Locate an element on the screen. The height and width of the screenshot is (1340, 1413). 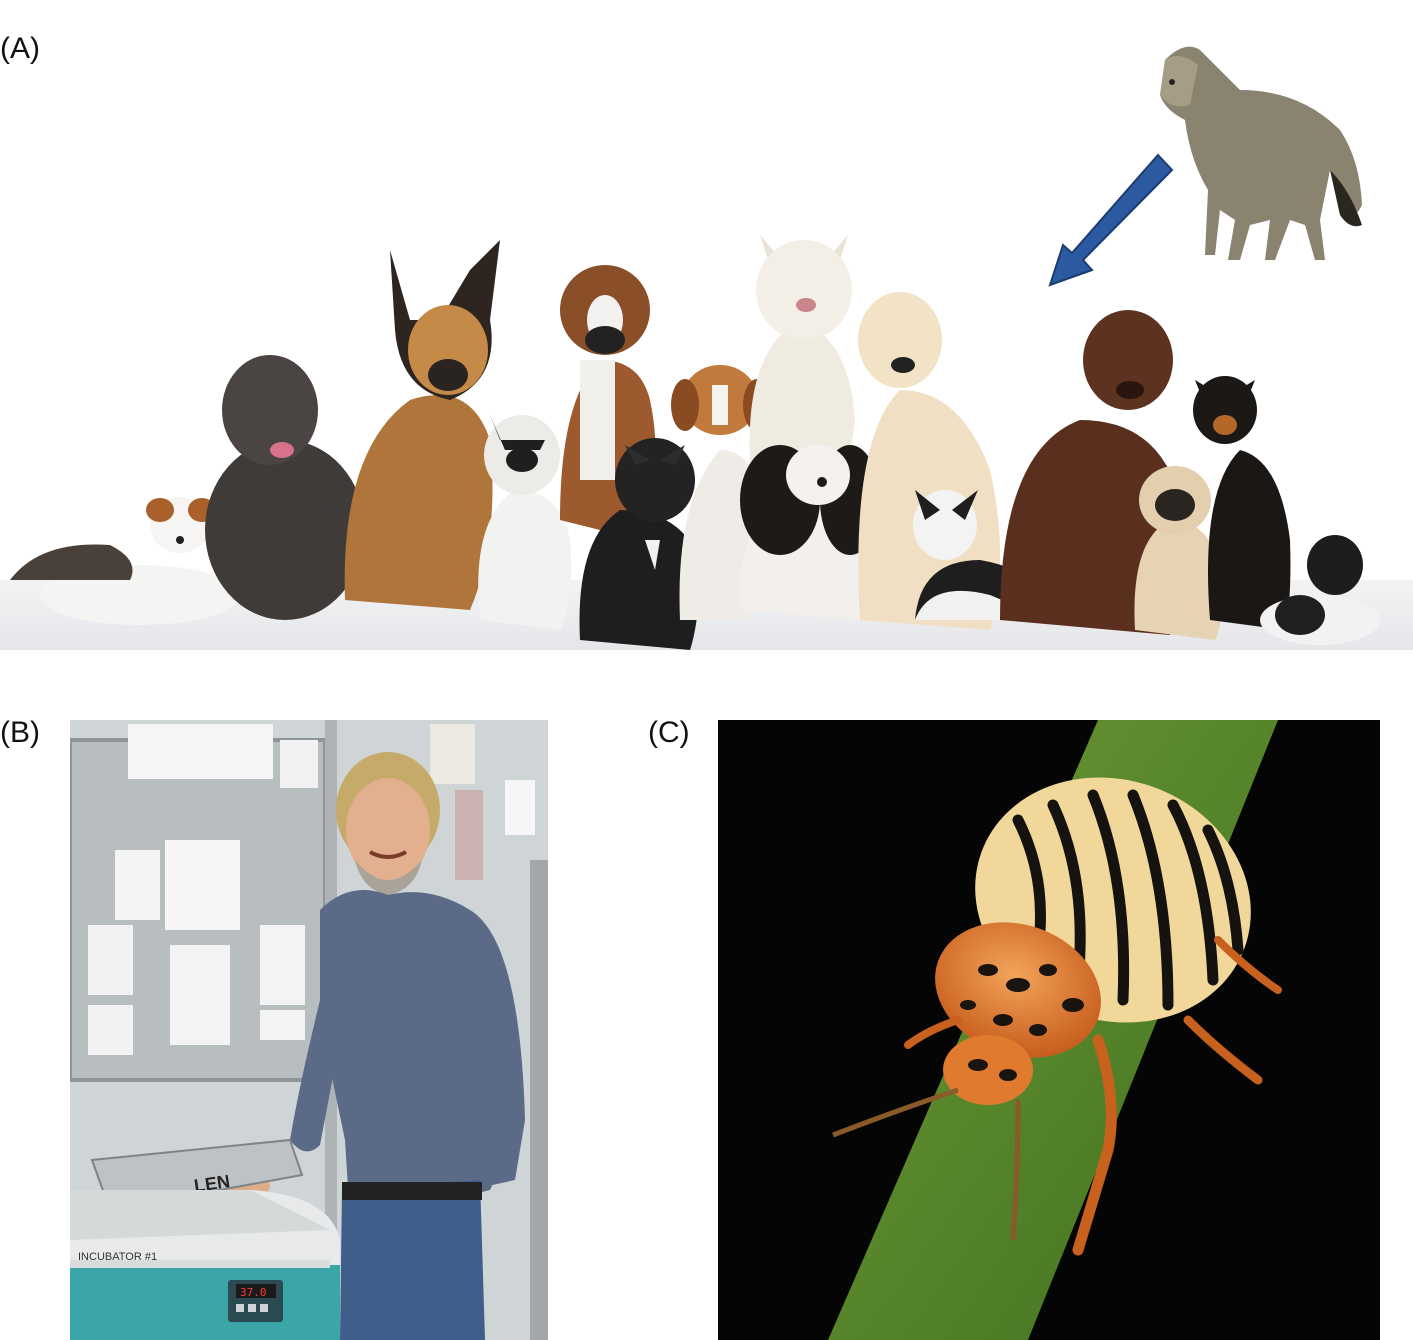
dog-french-bulldog-pied is located at coordinates (525, 520).